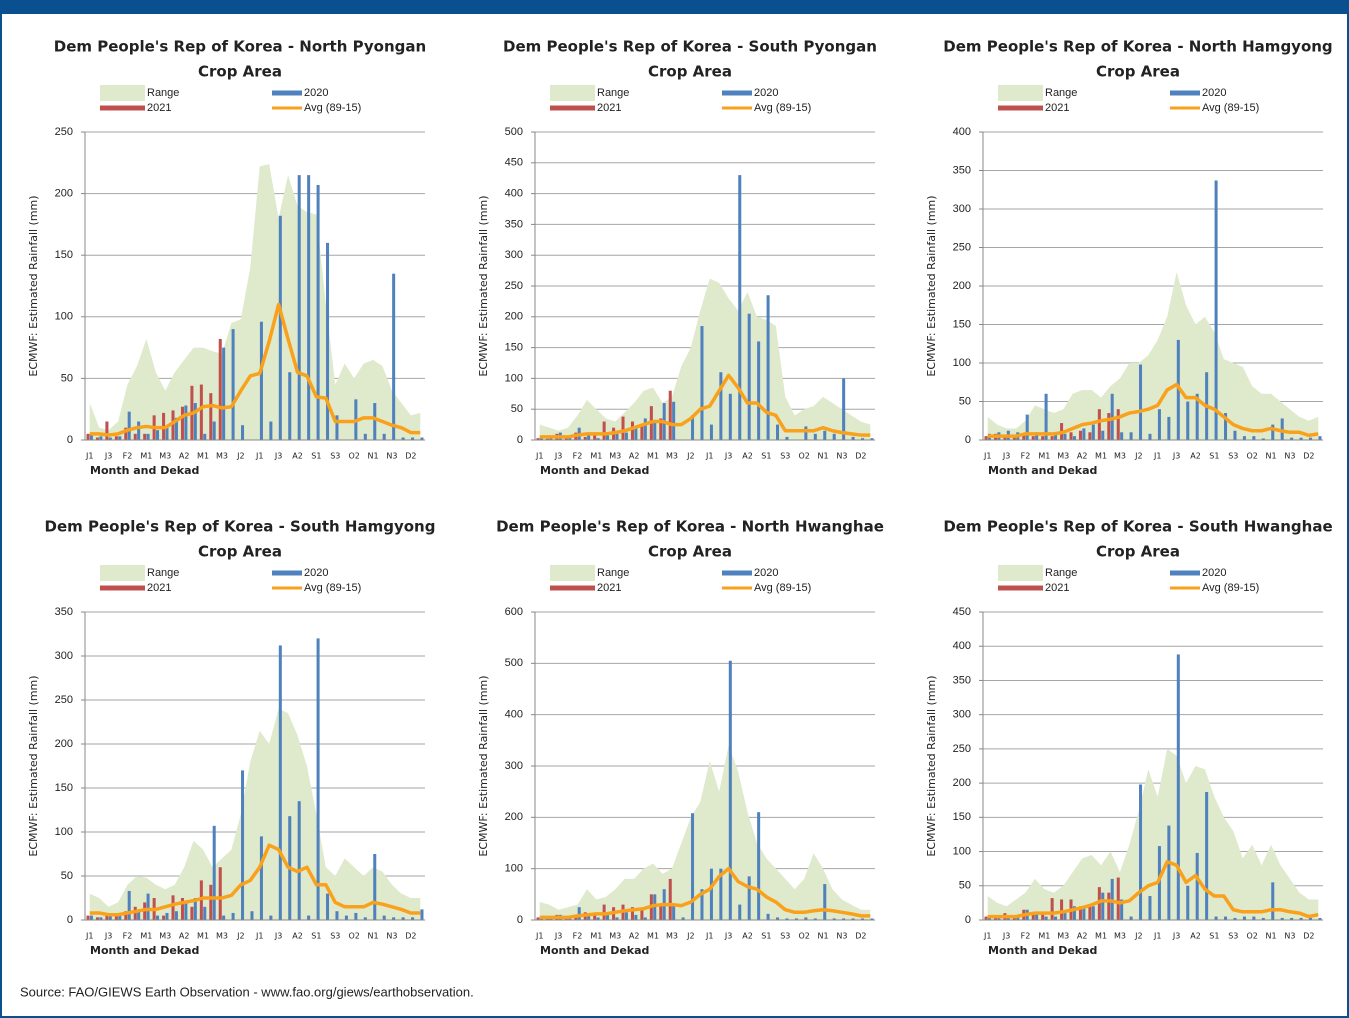 This screenshot has width=1349, height=1018. What do you see at coordinates (962, 324) in the screenshot?
I see `y-tick-label: 150` at bounding box center [962, 324].